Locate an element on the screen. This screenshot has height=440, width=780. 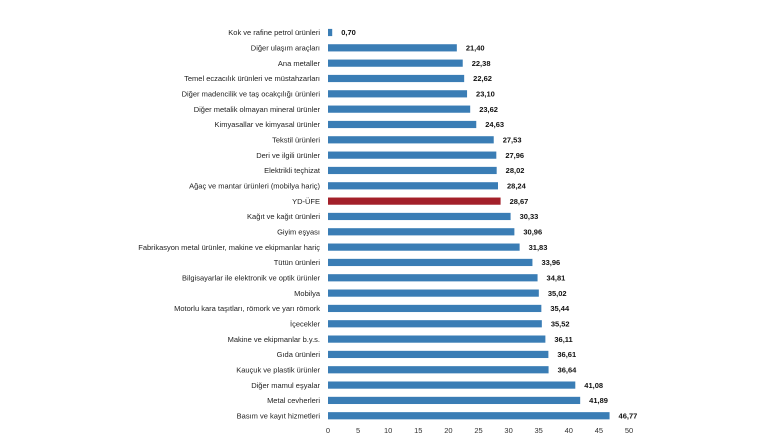
x-tick-label: 35 is located at coordinates (539, 430).